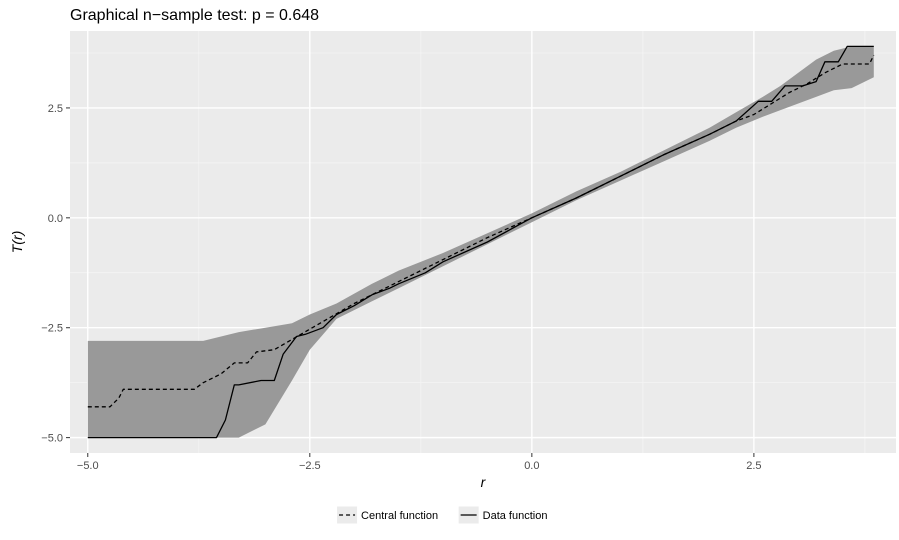  I want to click on legend-label: Data function, so click(515, 516).